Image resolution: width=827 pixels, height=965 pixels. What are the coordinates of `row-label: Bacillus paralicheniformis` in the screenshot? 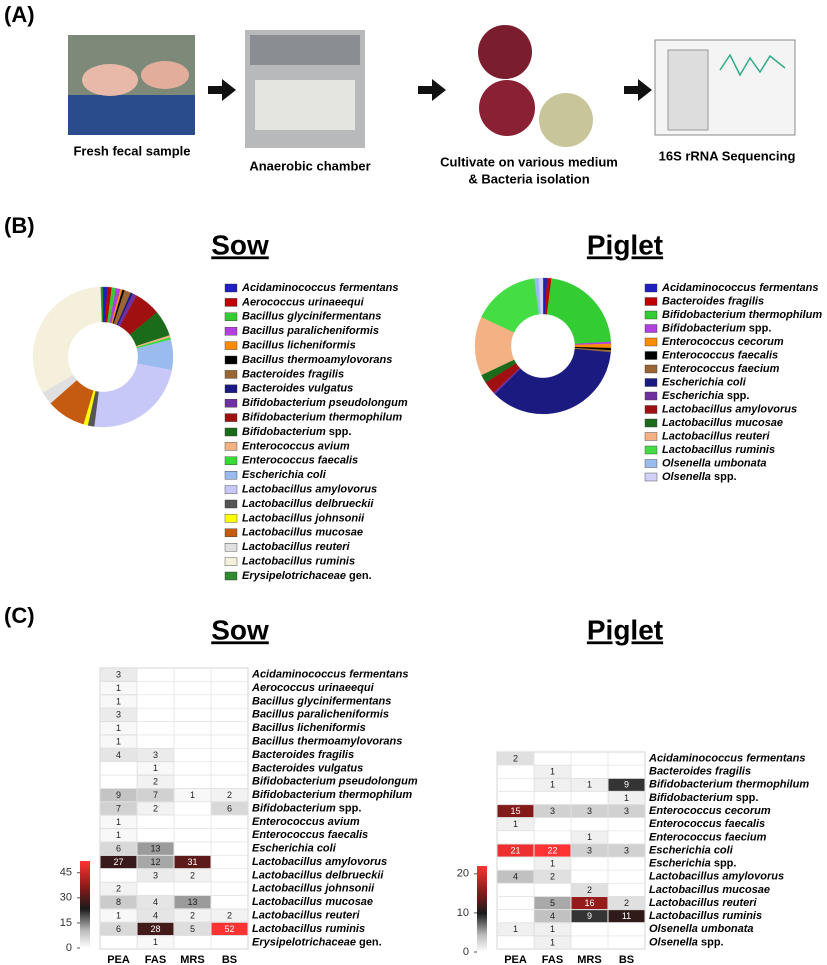 It's located at (320, 715).